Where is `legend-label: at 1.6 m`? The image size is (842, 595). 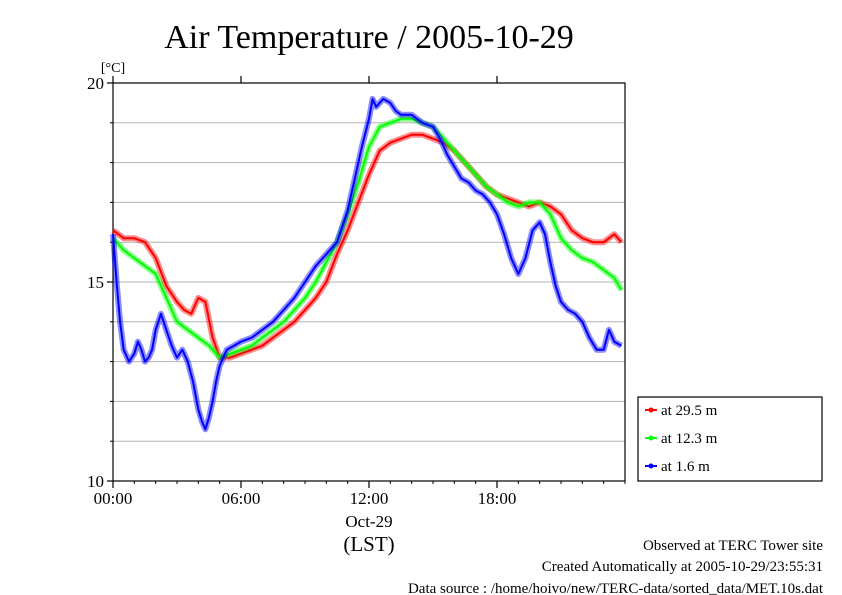
legend-label: at 1.6 m is located at coordinates (685, 467).